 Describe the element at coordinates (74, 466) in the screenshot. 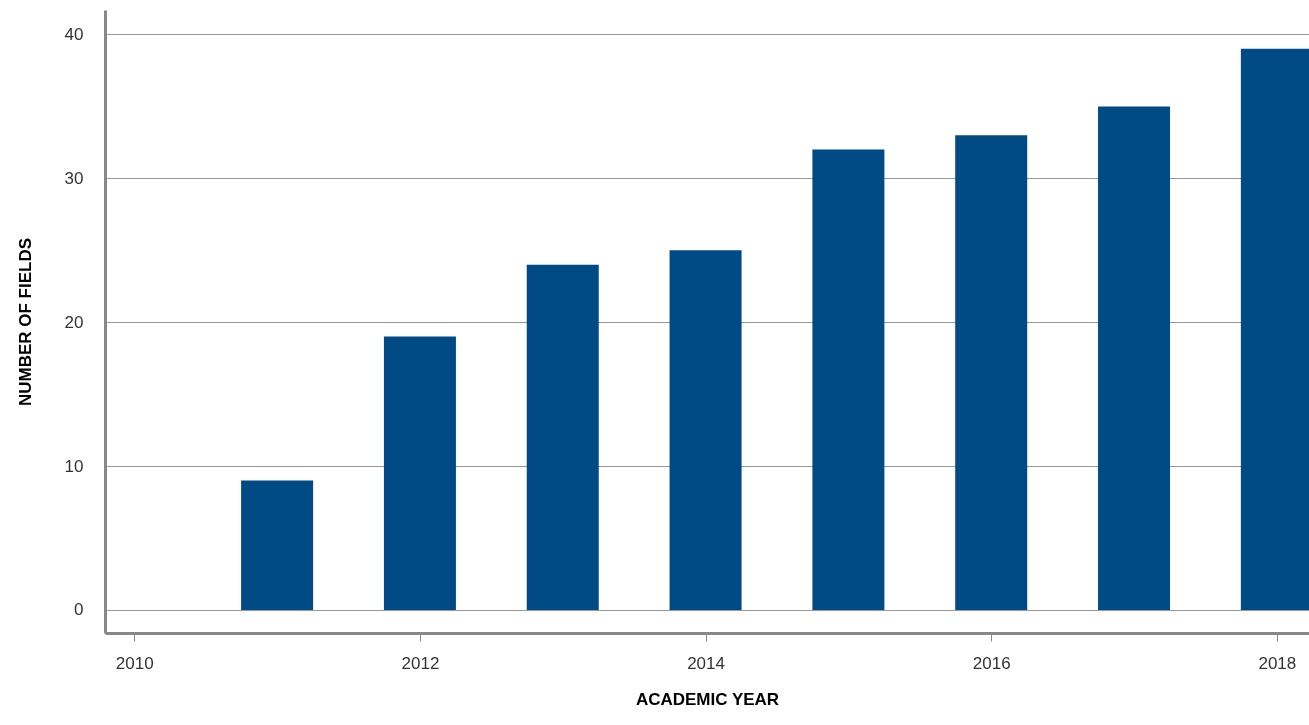

I see `y-tick-label: 10` at that location.